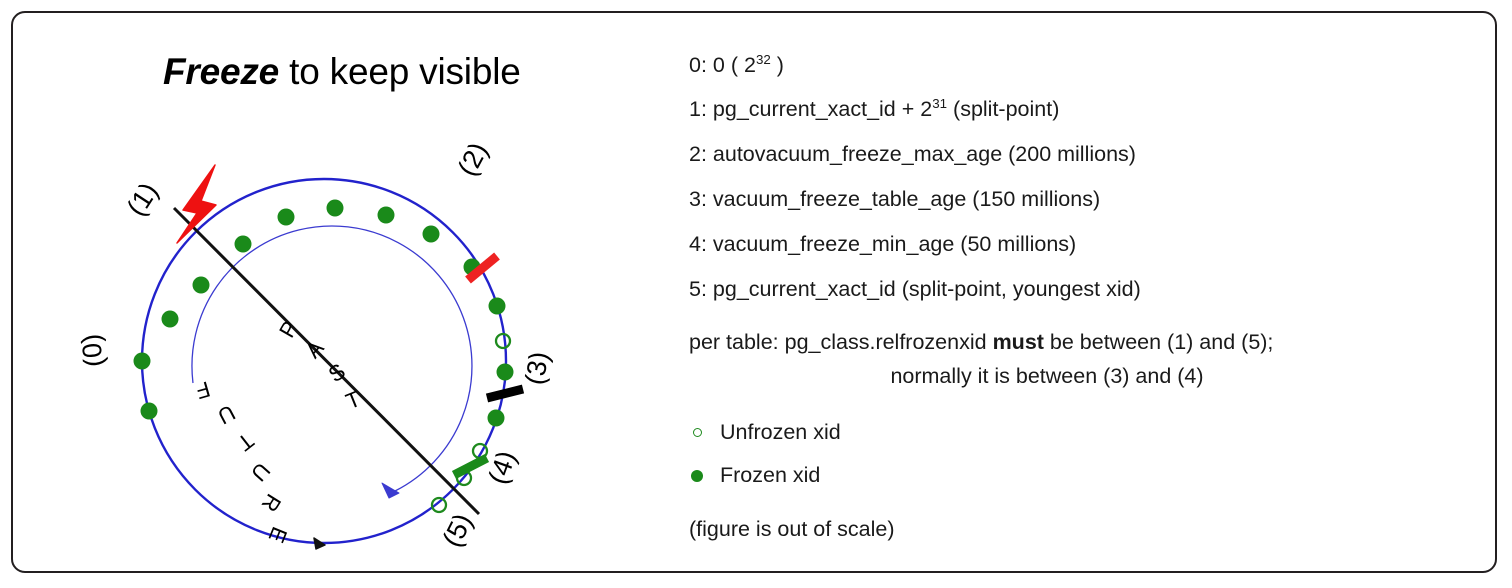  I want to click on frozen-xid-dots, so click(323, 313).